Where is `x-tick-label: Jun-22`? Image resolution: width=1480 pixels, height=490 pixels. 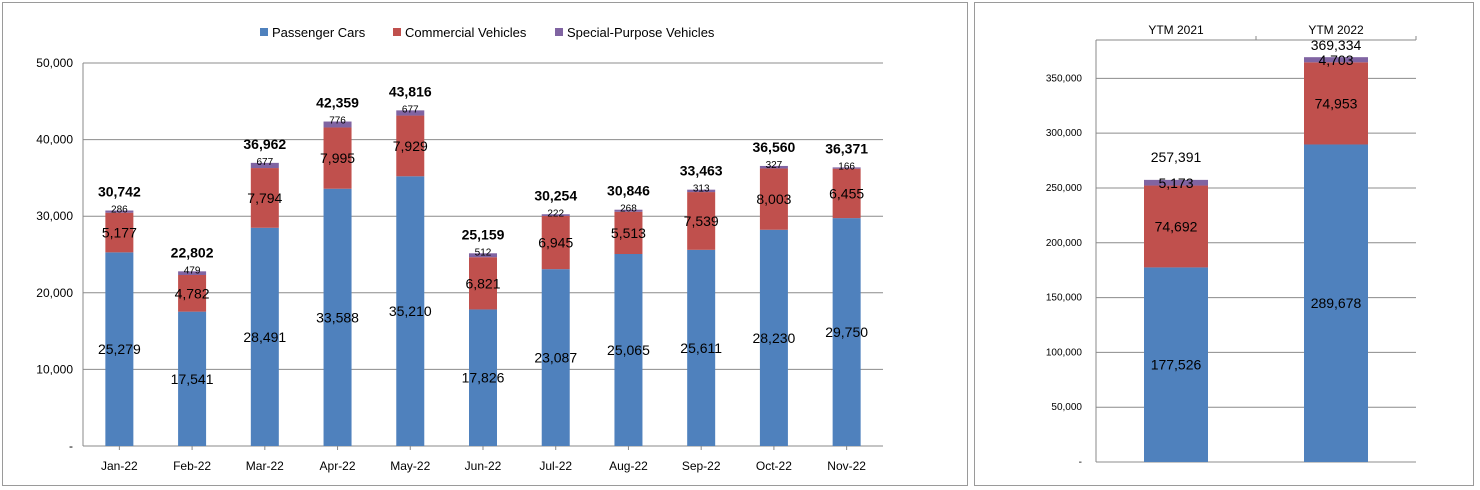 x-tick-label: Jun-22 is located at coordinates (483, 466).